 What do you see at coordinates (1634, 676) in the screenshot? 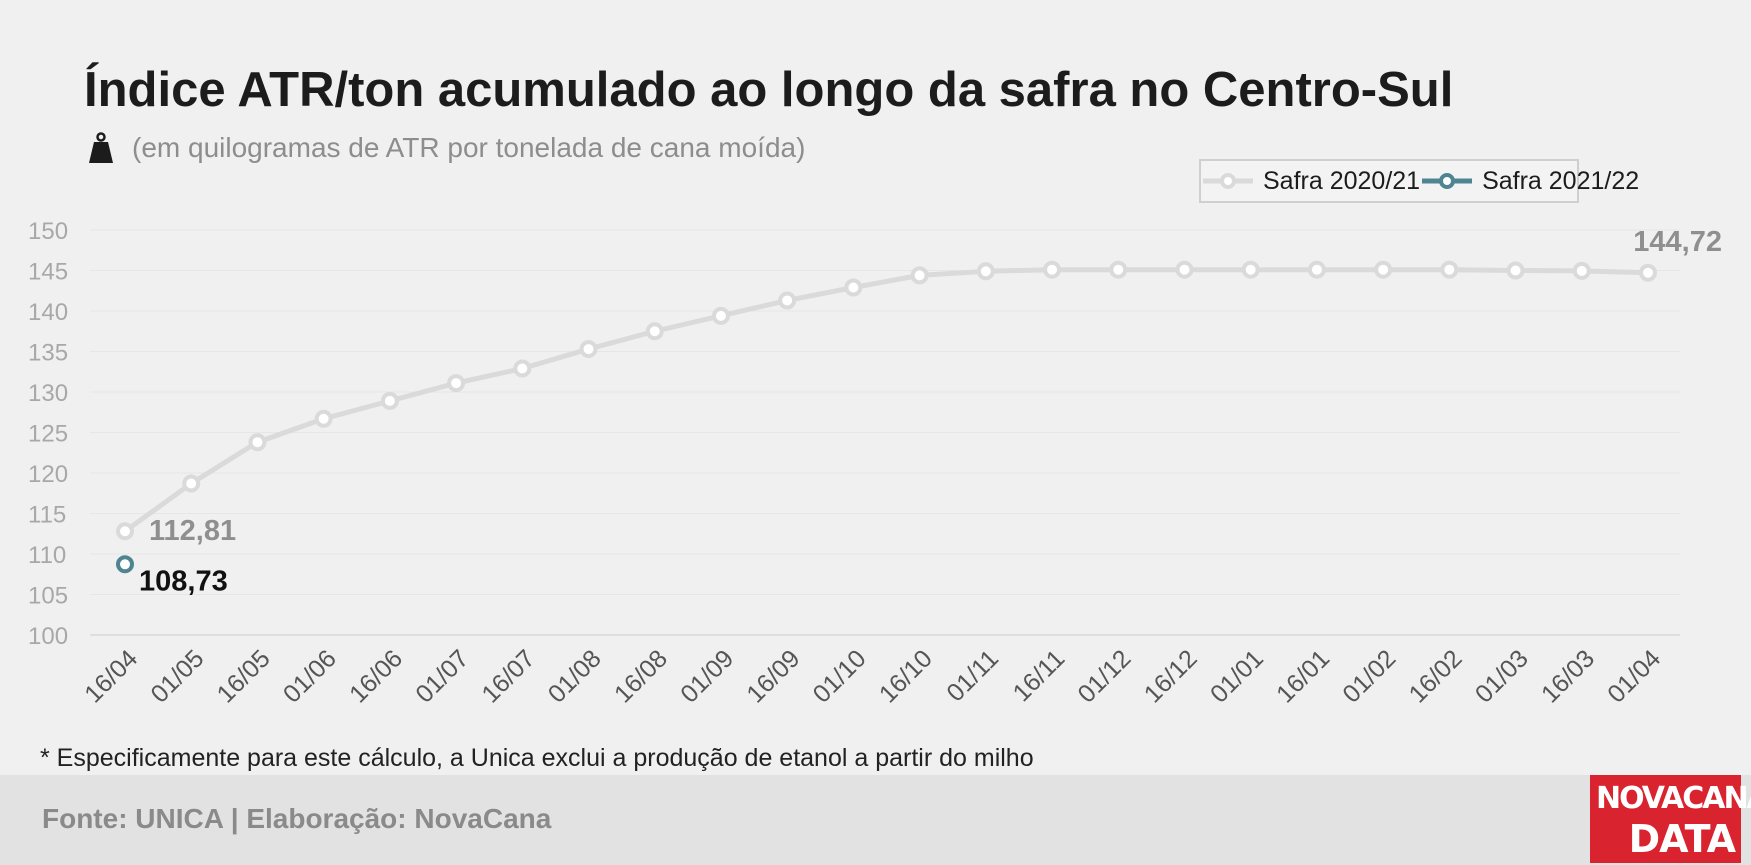
I see `x-tick-label: 01/04` at bounding box center [1634, 676].